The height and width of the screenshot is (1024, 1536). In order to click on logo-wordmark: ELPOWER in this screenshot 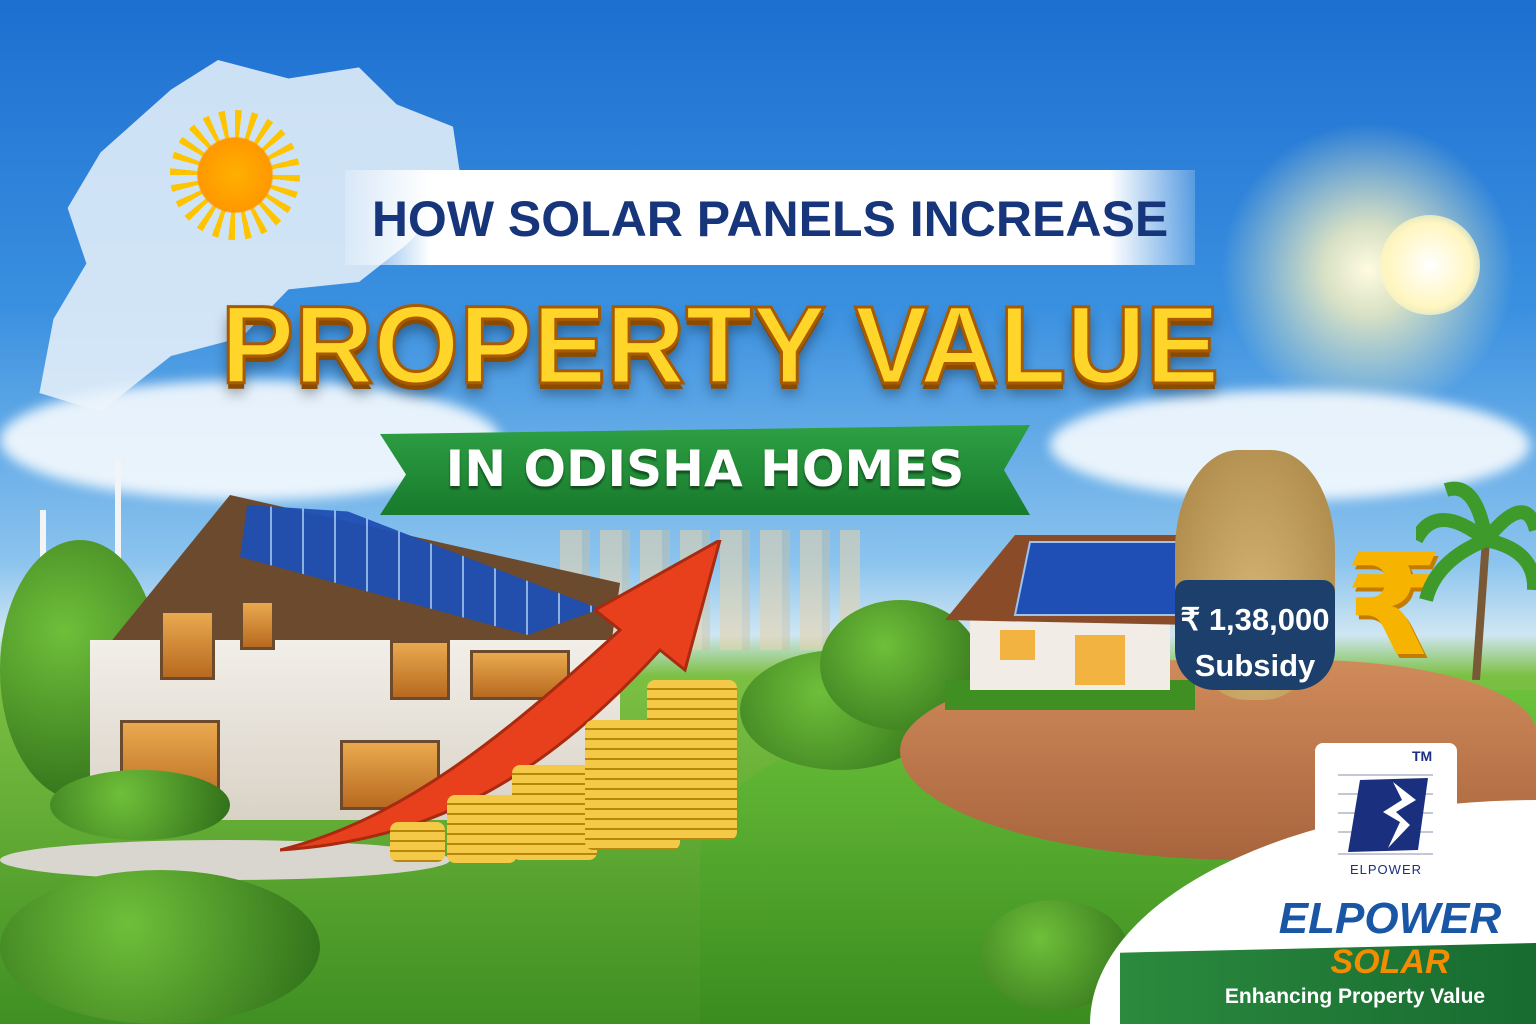, I will do `click(1385, 869)`.